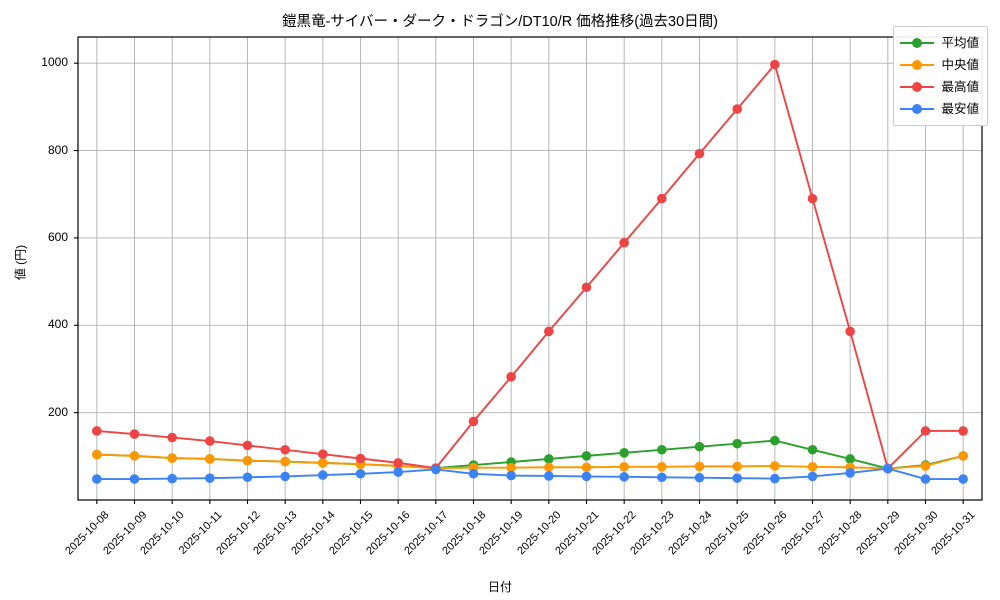 This screenshot has width=1000, height=600. What do you see at coordinates (960, 42) in the screenshot?
I see `legend-label: 平均値` at bounding box center [960, 42].